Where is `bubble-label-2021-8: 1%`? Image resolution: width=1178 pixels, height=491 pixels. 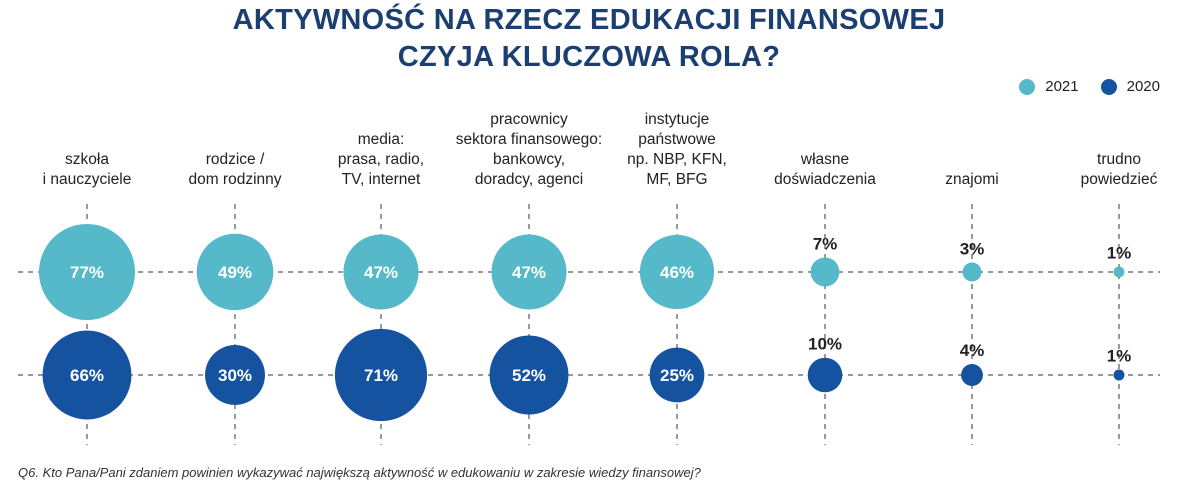
bubble-label-2021-8: 1% is located at coordinates (1119, 253).